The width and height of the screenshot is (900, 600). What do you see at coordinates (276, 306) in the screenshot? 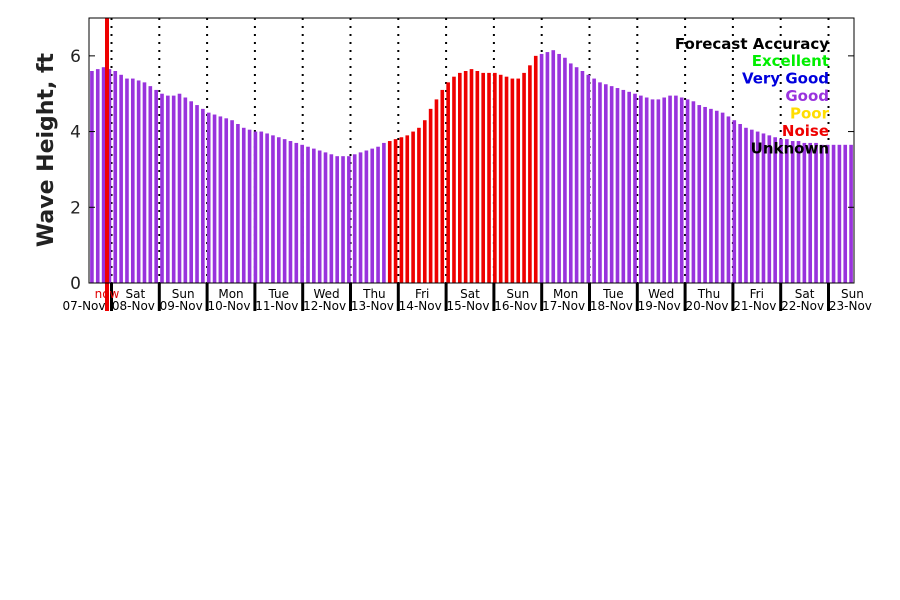
I see `date-label: 11-Nov` at bounding box center [276, 306].